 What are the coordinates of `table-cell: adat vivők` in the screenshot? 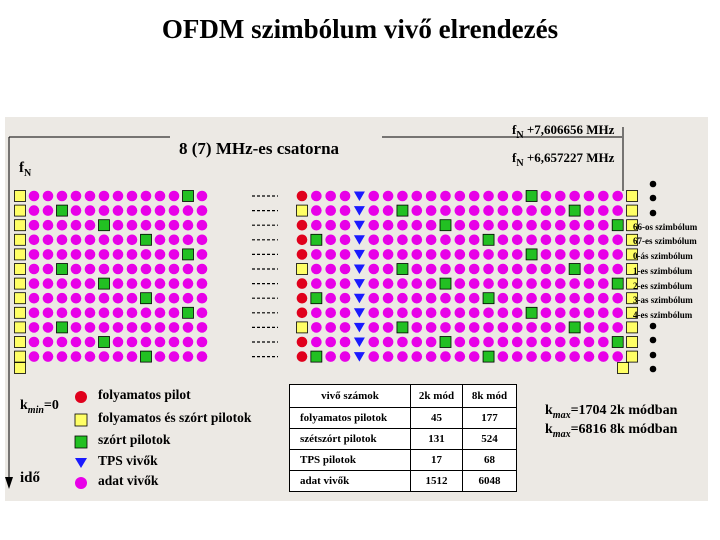 It's located at (350, 481).